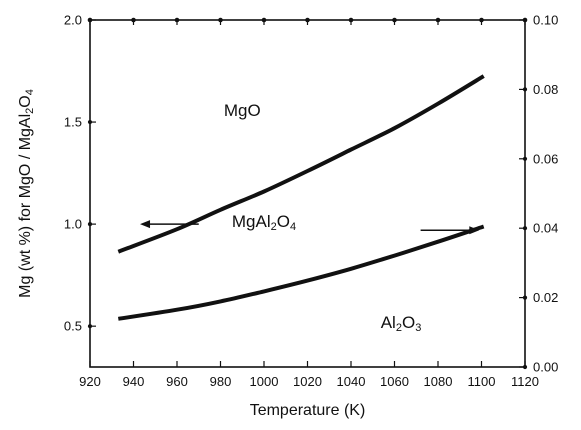 The height and width of the screenshot is (430, 581). I want to click on region-label-sub2: 3, so click(418, 329).